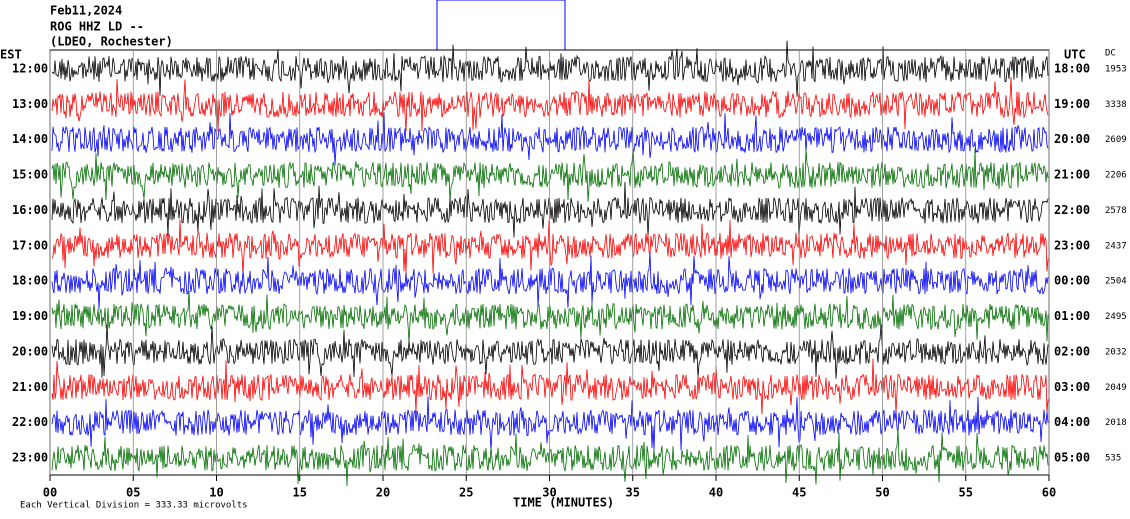 The image size is (1130, 519). What do you see at coordinates (1072, 351) in the screenshot?
I see `utc-label: 02:00` at bounding box center [1072, 351].